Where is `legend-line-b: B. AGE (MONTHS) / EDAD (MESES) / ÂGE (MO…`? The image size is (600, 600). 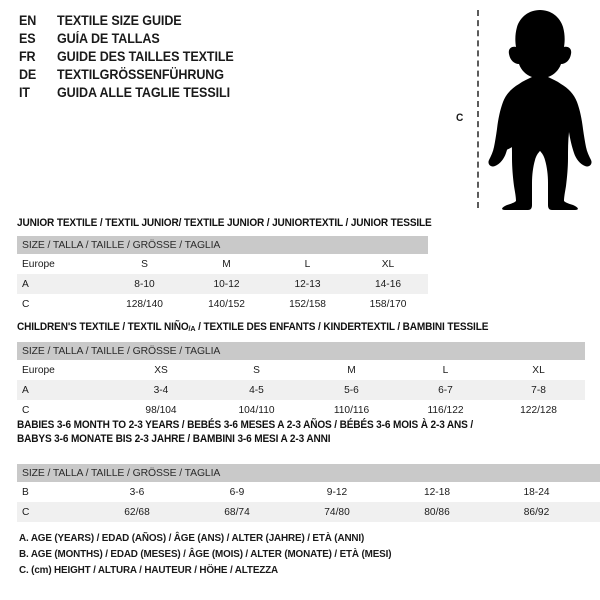
legend-line-b: B. AGE (MONTHS) / EDAD (MESES) / ÂGE (MO… is located at coordinates (205, 554).